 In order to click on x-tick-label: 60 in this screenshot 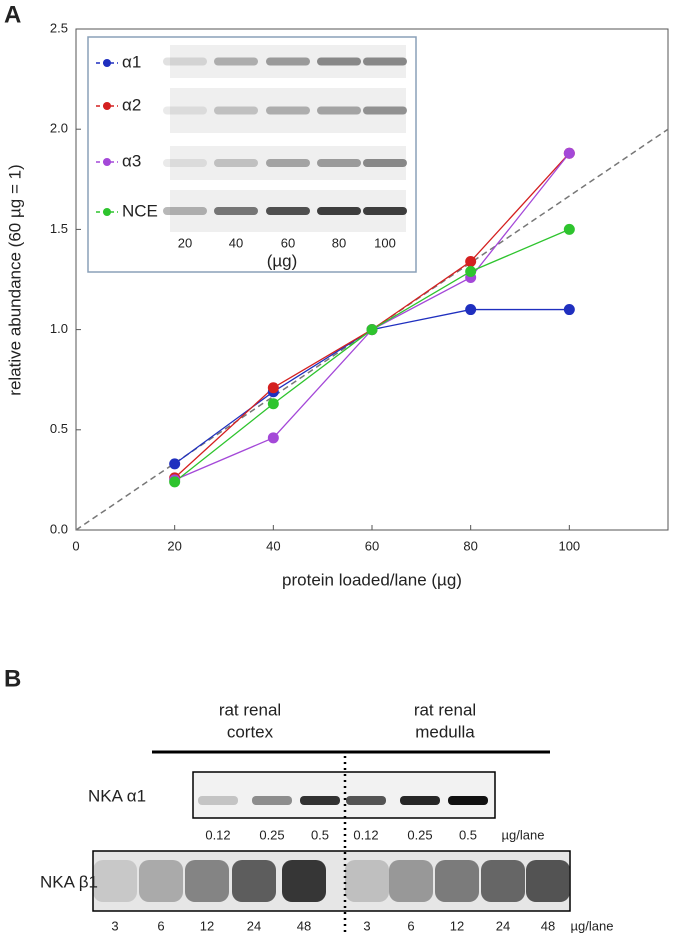, I will do `click(372, 545)`.